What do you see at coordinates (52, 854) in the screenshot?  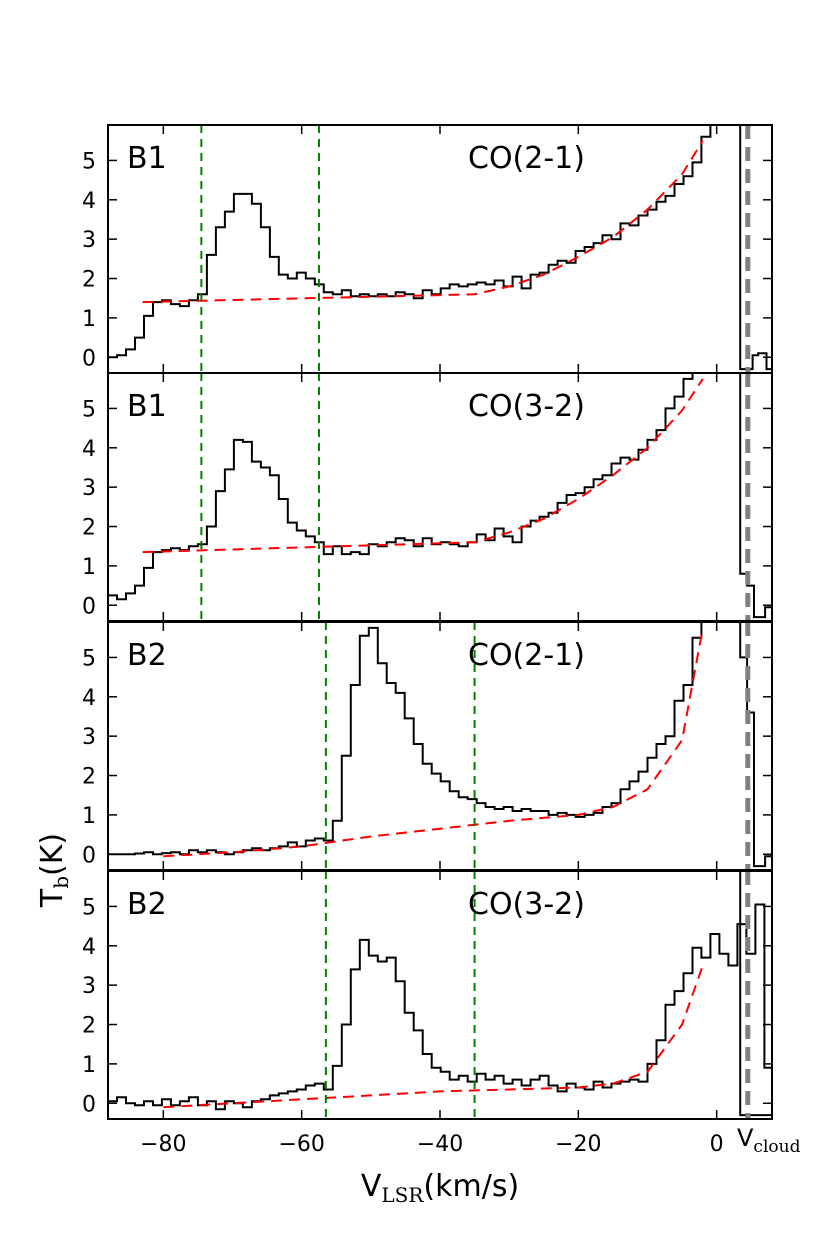 I see `y-axis-label-unit: (K)` at bounding box center [52, 854].